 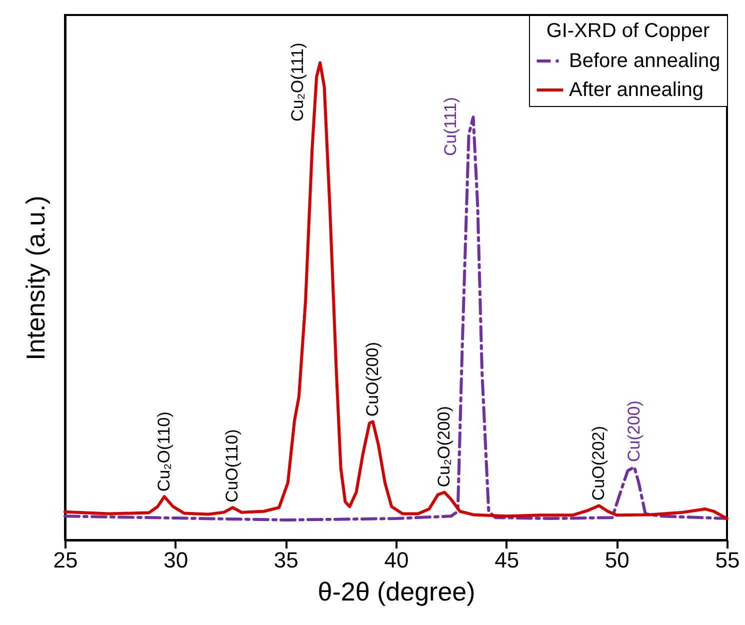 What do you see at coordinates (397, 591) in the screenshot?
I see `x-axis-title: θ-2θ (degree)` at bounding box center [397, 591].